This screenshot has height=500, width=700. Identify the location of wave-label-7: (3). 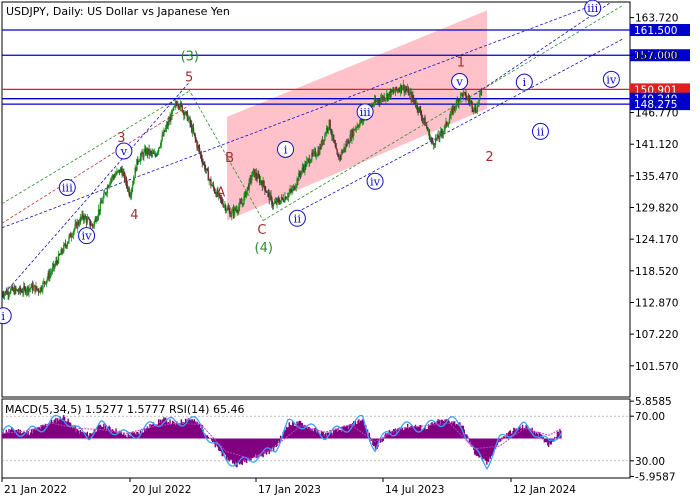
(190, 56).